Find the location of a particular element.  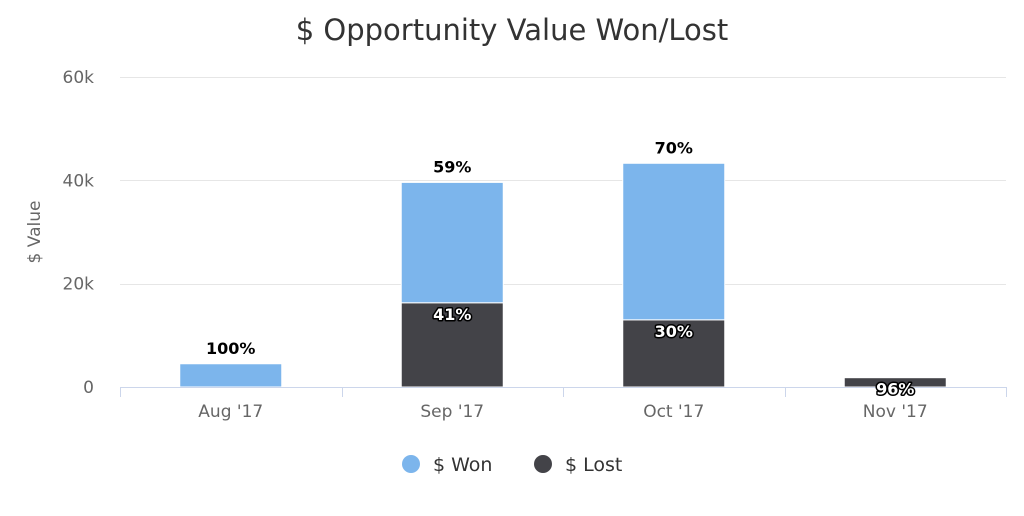

bar-lost is located at coordinates (452, 345).